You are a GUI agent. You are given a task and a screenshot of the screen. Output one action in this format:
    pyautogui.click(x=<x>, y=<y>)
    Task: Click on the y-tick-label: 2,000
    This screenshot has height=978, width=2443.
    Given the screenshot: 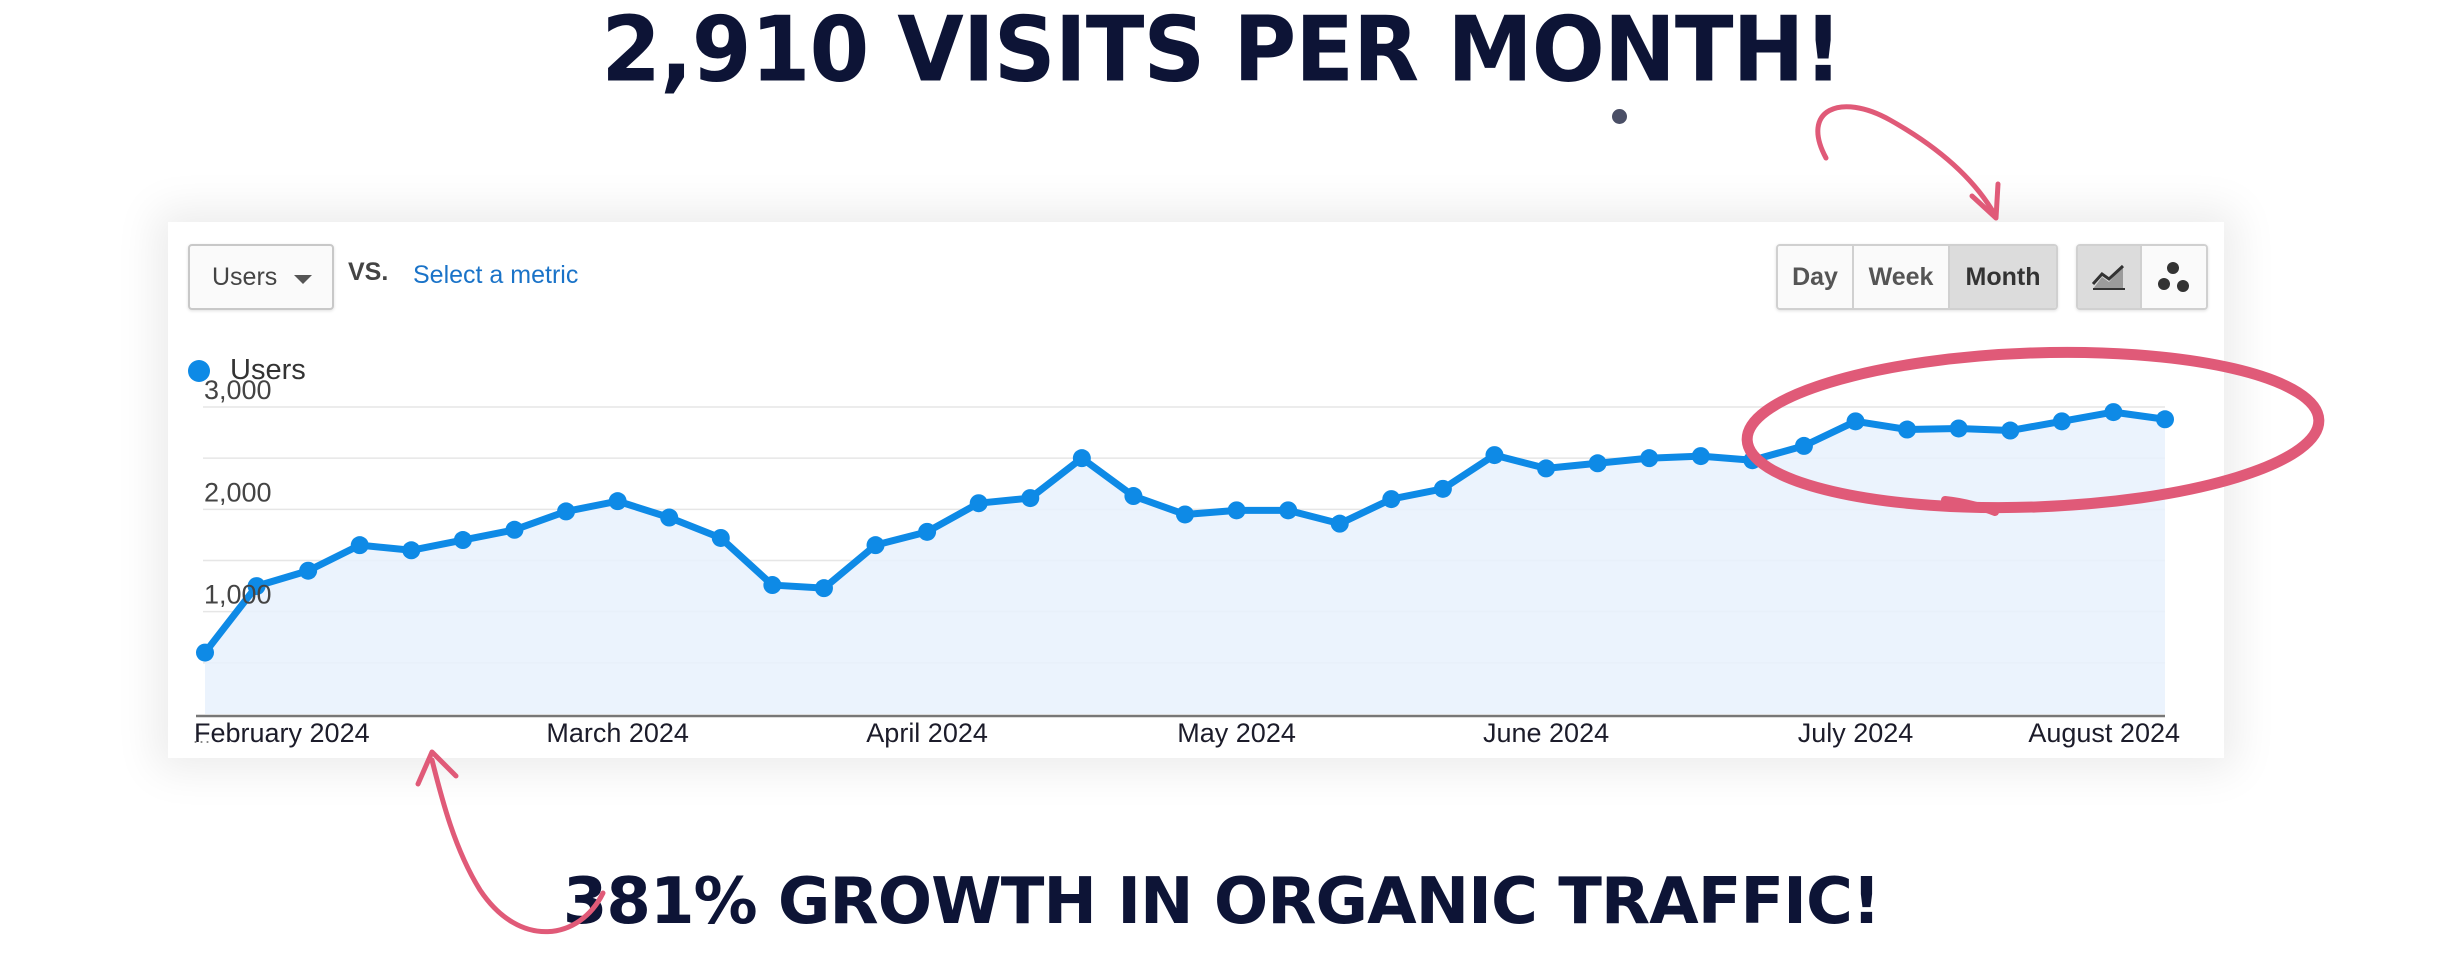 What is the action you would take?
    pyautogui.click(x=238, y=492)
    